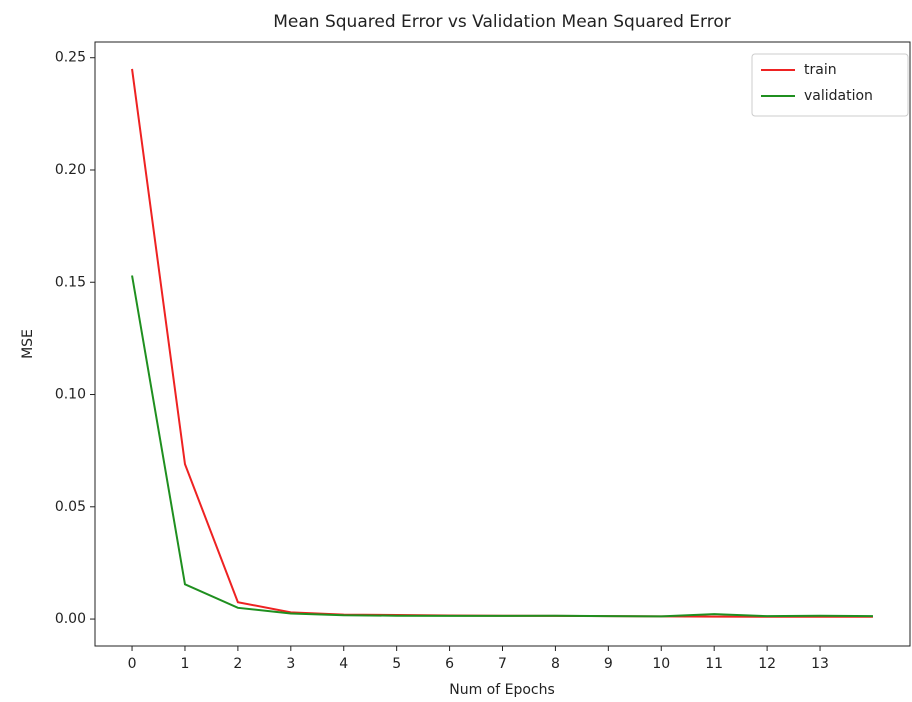 The height and width of the screenshot is (702, 912). Describe the element at coordinates (555, 664) in the screenshot. I see `x-tick-label: 8` at that location.